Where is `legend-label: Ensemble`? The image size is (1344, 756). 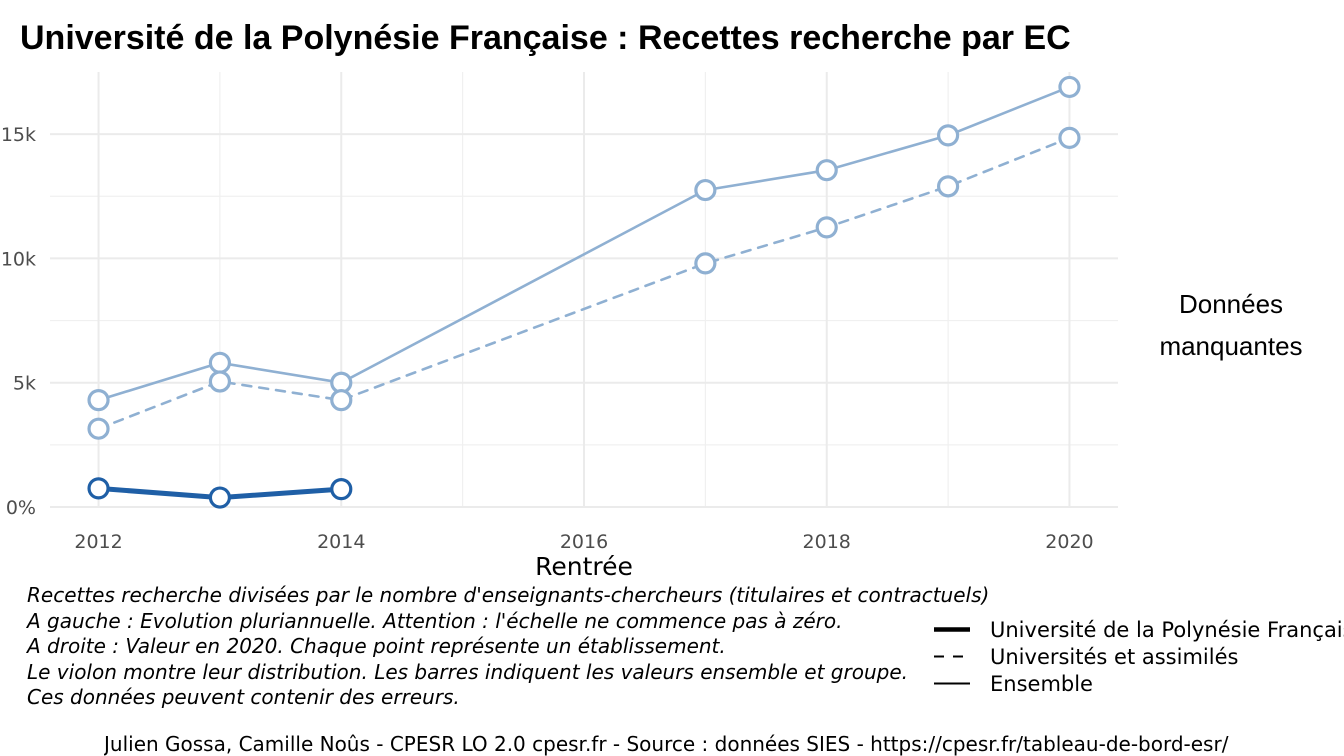 legend-label: Ensemble is located at coordinates (1041, 683).